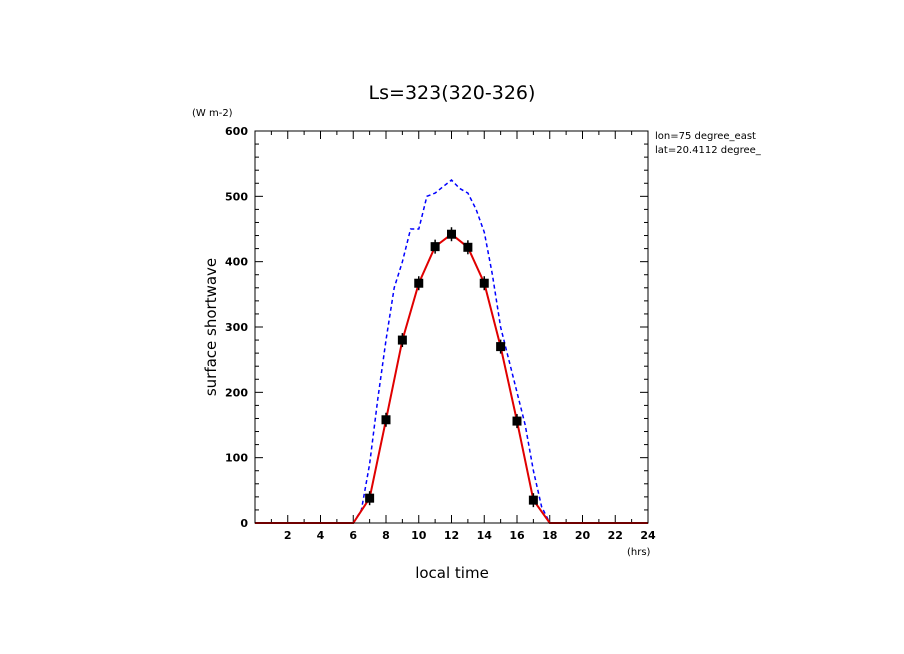 This screenshot has width=904, height=654. Describe the element at coordinates (648, 535) in the screenshot. I see `x-tick-label: 24` at that location.